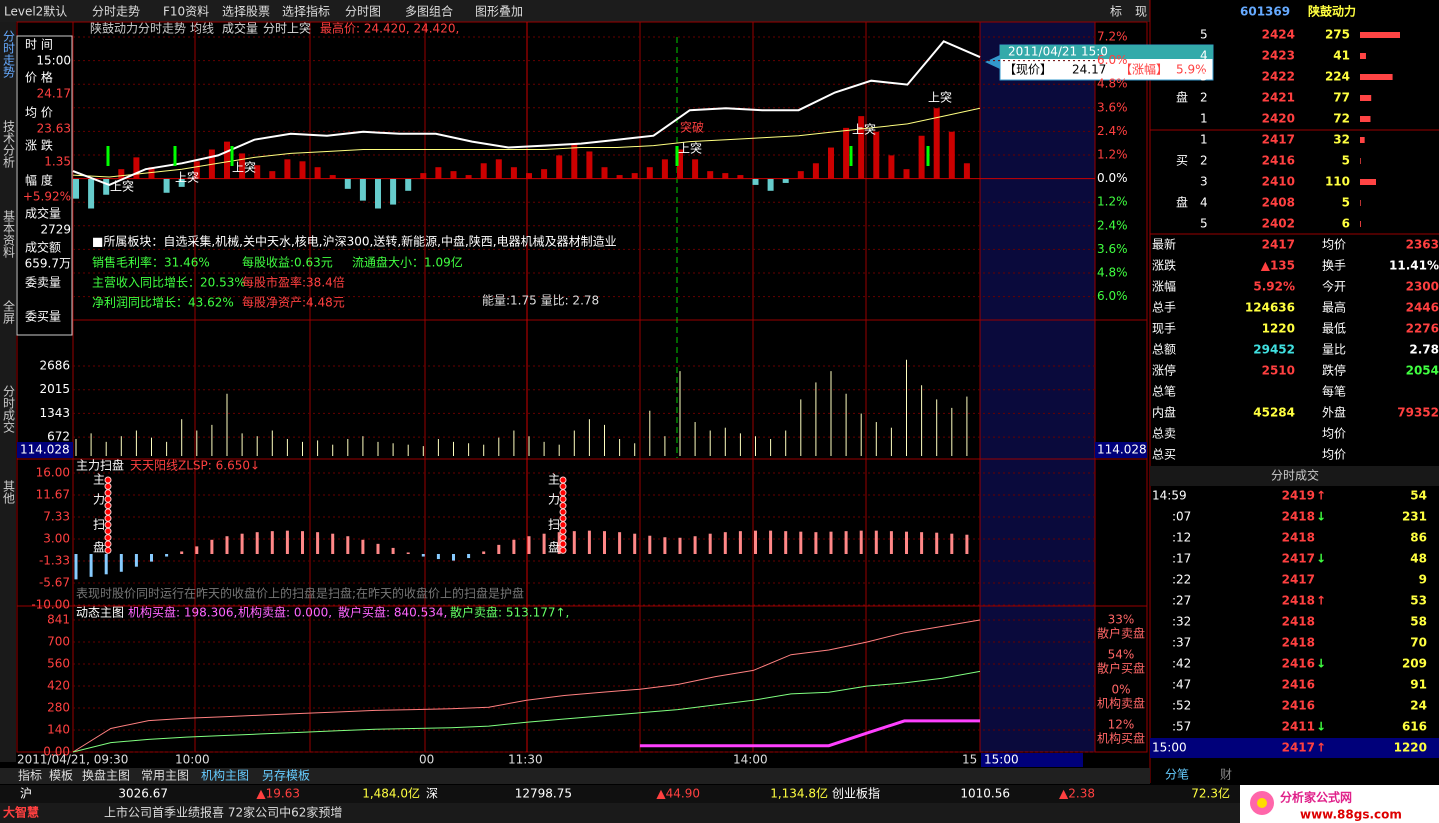 The image size is (1439, 823). Describe the element at coordinates (389, 28) in the screenshot. I see `high-label: 最高价: 24.420, 24.420,` at that location.